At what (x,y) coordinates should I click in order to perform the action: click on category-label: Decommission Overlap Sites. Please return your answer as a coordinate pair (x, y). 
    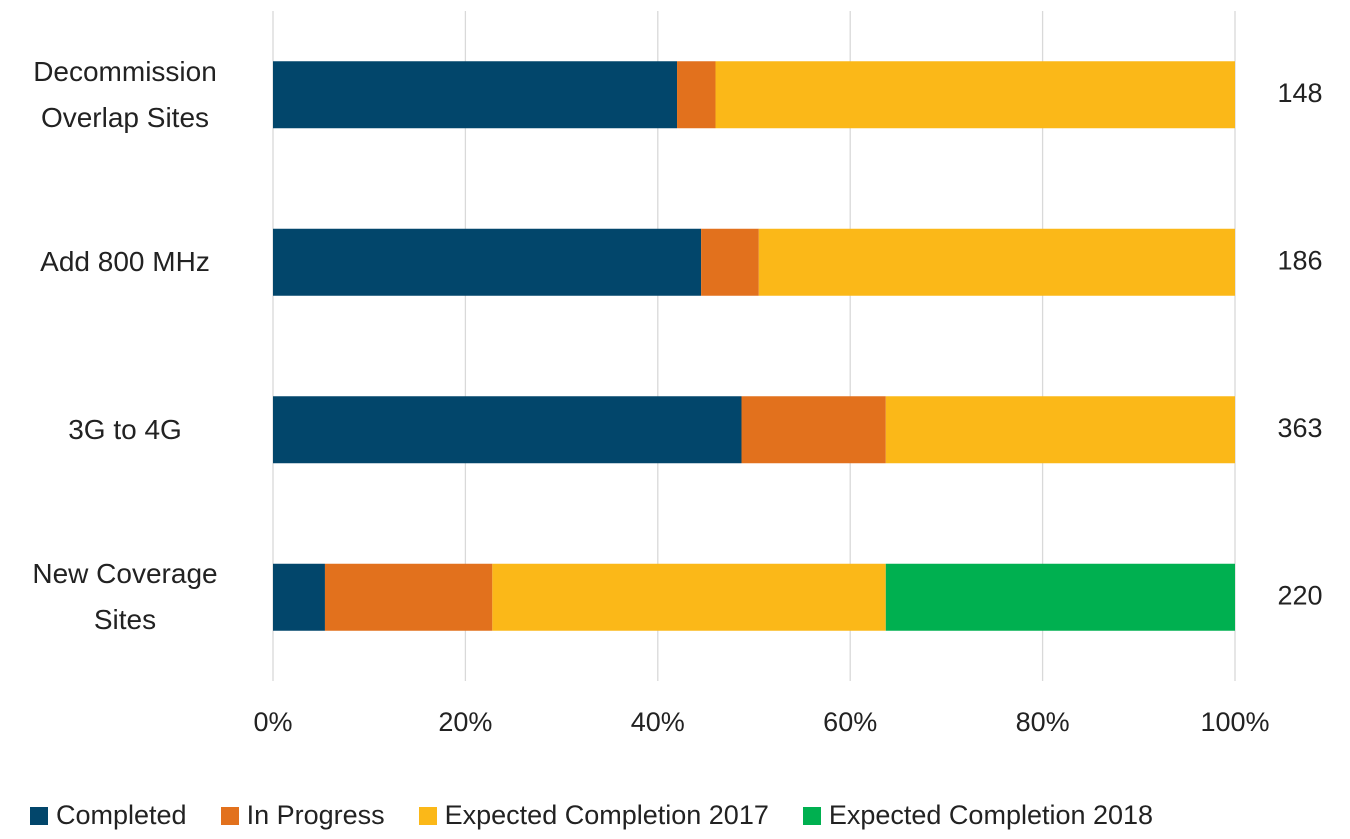
    Looking at the image, I should click on (125, 94).